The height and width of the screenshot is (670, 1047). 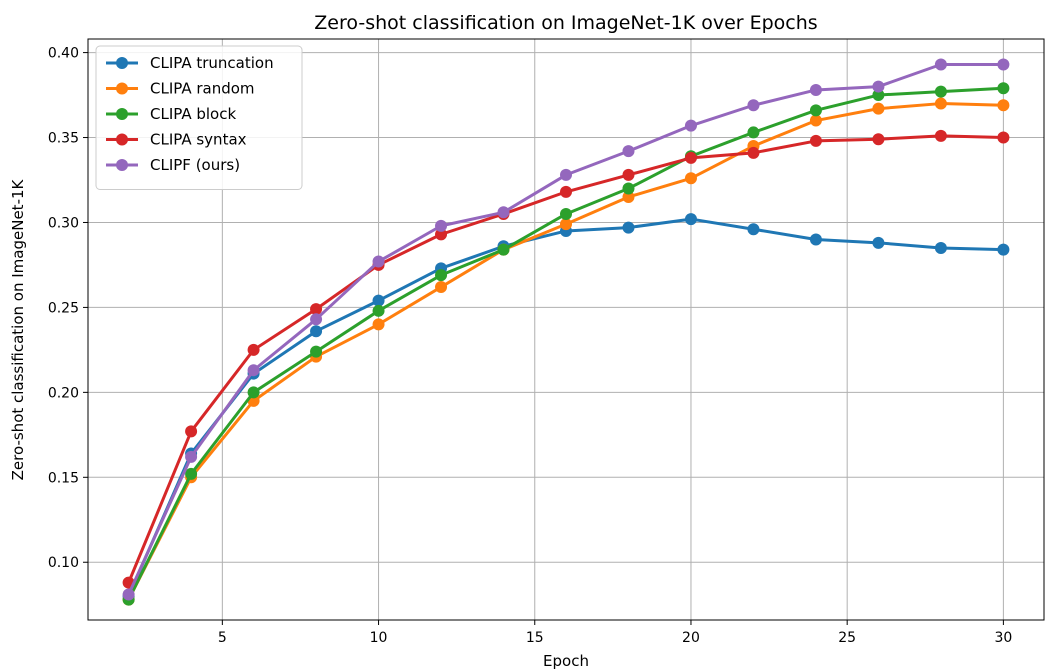 What do you see at coordinates (379, 638) in the screenshot?
I see `x-tick-label: 10` at bounding box center [379, 638].